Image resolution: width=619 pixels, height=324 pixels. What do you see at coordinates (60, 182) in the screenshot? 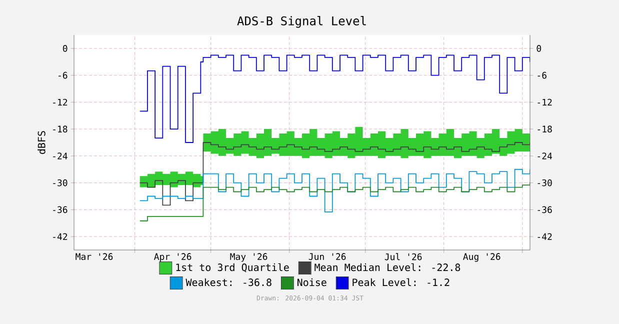
I see `y-tick-label: -30` at bounding box center [60, 182].